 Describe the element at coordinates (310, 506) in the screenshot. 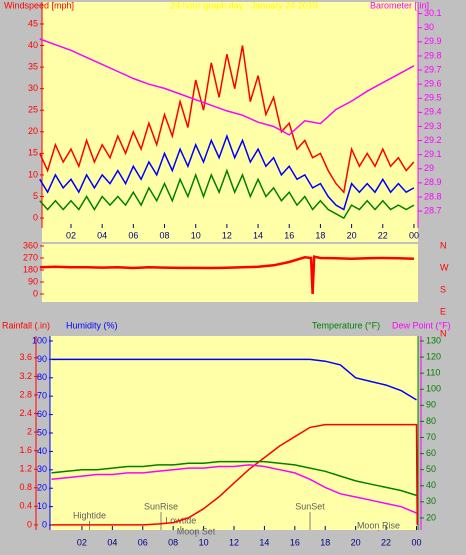

I see `annotation: SunSet` at that location.